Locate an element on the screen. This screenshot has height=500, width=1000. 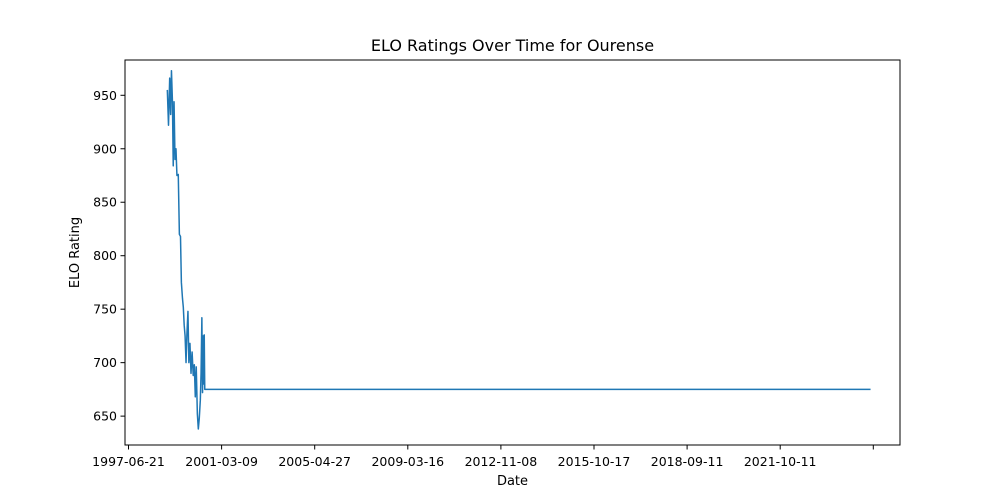
x-tick-label: 2015-10-17 is located at coordinates (594, 461).